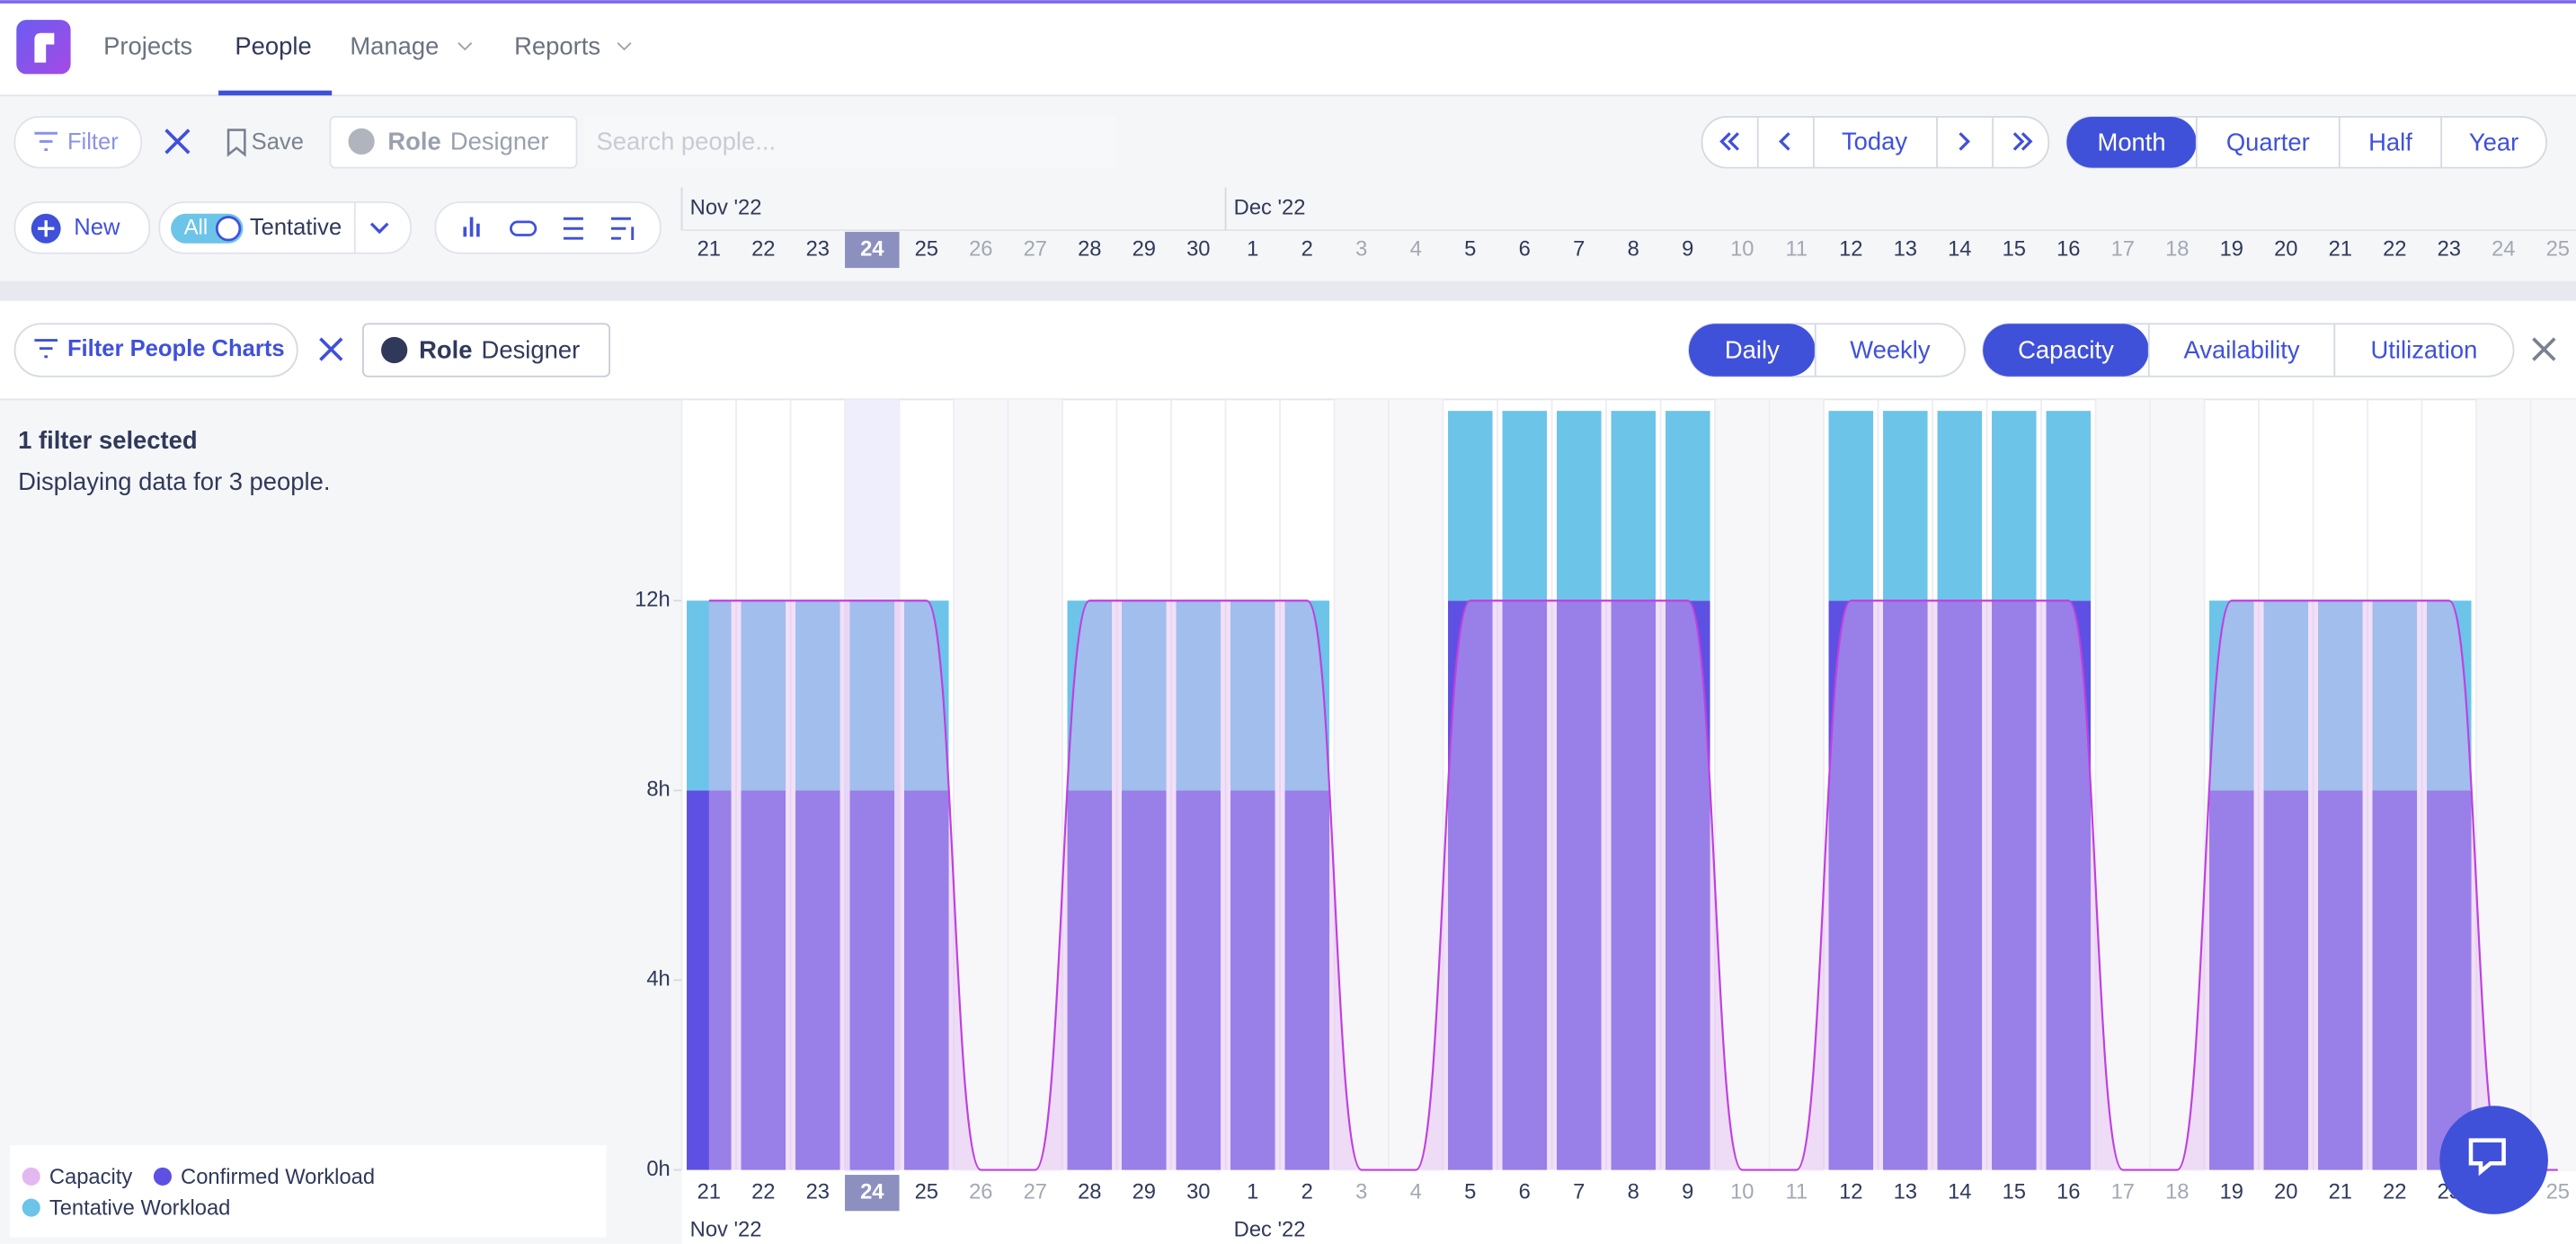 Image resolution: width=2576 pixels, height=1244 pixels. What do you see at coordinates (155, 350) in the screenshot?
I see `filter-charts-button` at bounding box center [155, 350].